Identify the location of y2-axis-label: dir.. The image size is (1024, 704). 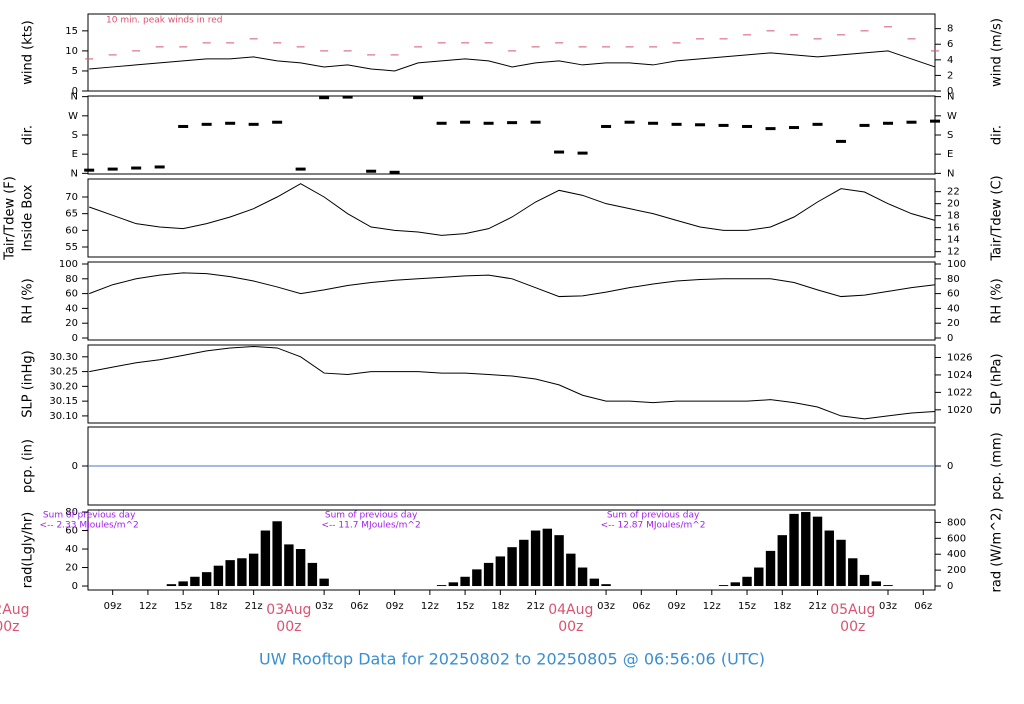
(997, 135).